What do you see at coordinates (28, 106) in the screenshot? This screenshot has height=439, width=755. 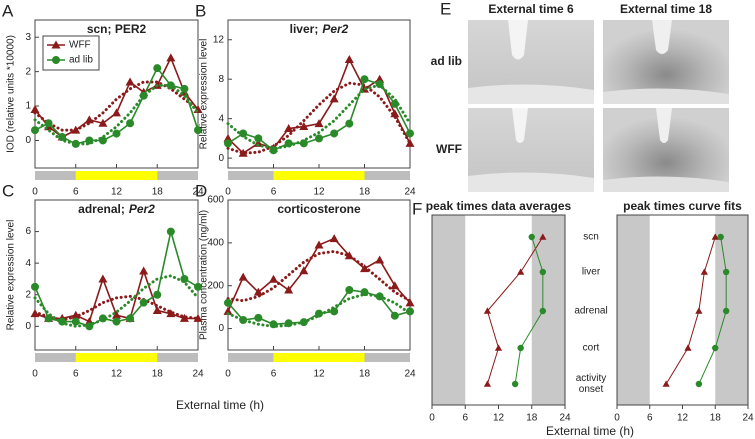 I see `y-tick-label: 1` at bounding box center [28, 106].